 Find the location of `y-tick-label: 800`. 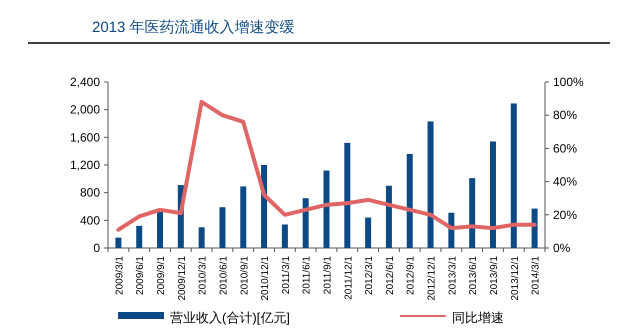

y-tick-label: 800 is located at coordinates (90, 193).